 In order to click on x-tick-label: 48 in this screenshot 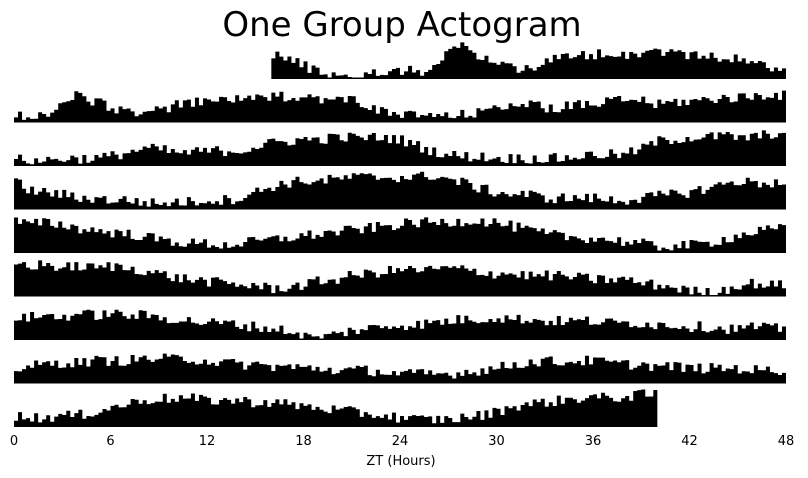, I will do `click(786, 441)`.